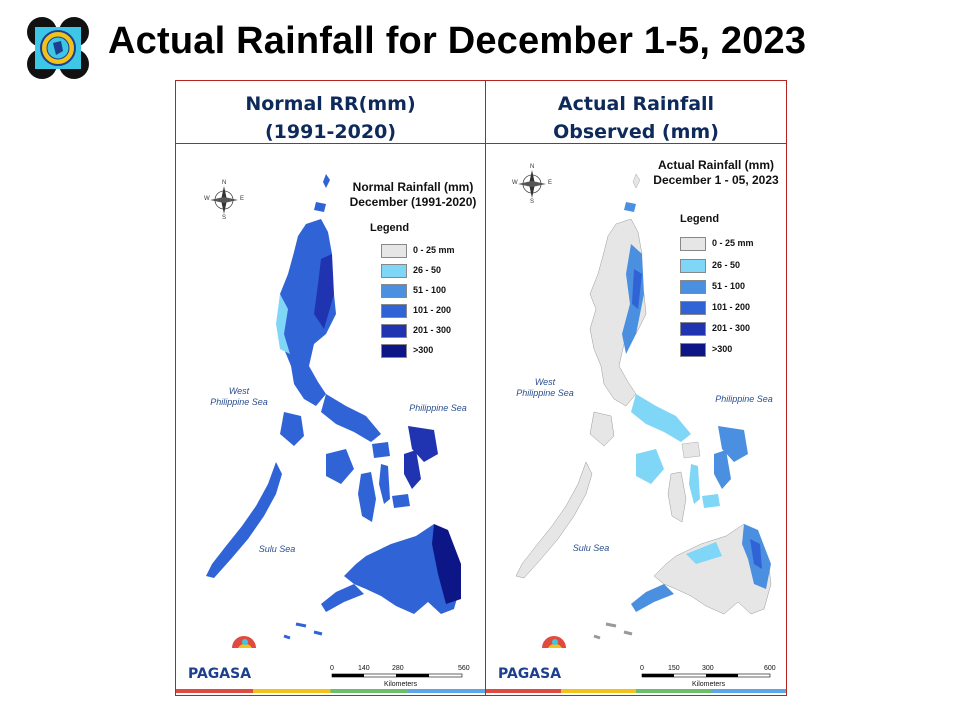 The image size is (960, 720). What do you see at coordinates (244, 642) in the screenshot?
I see `pagasa-logo-icon` at bounding box center [244, 642].